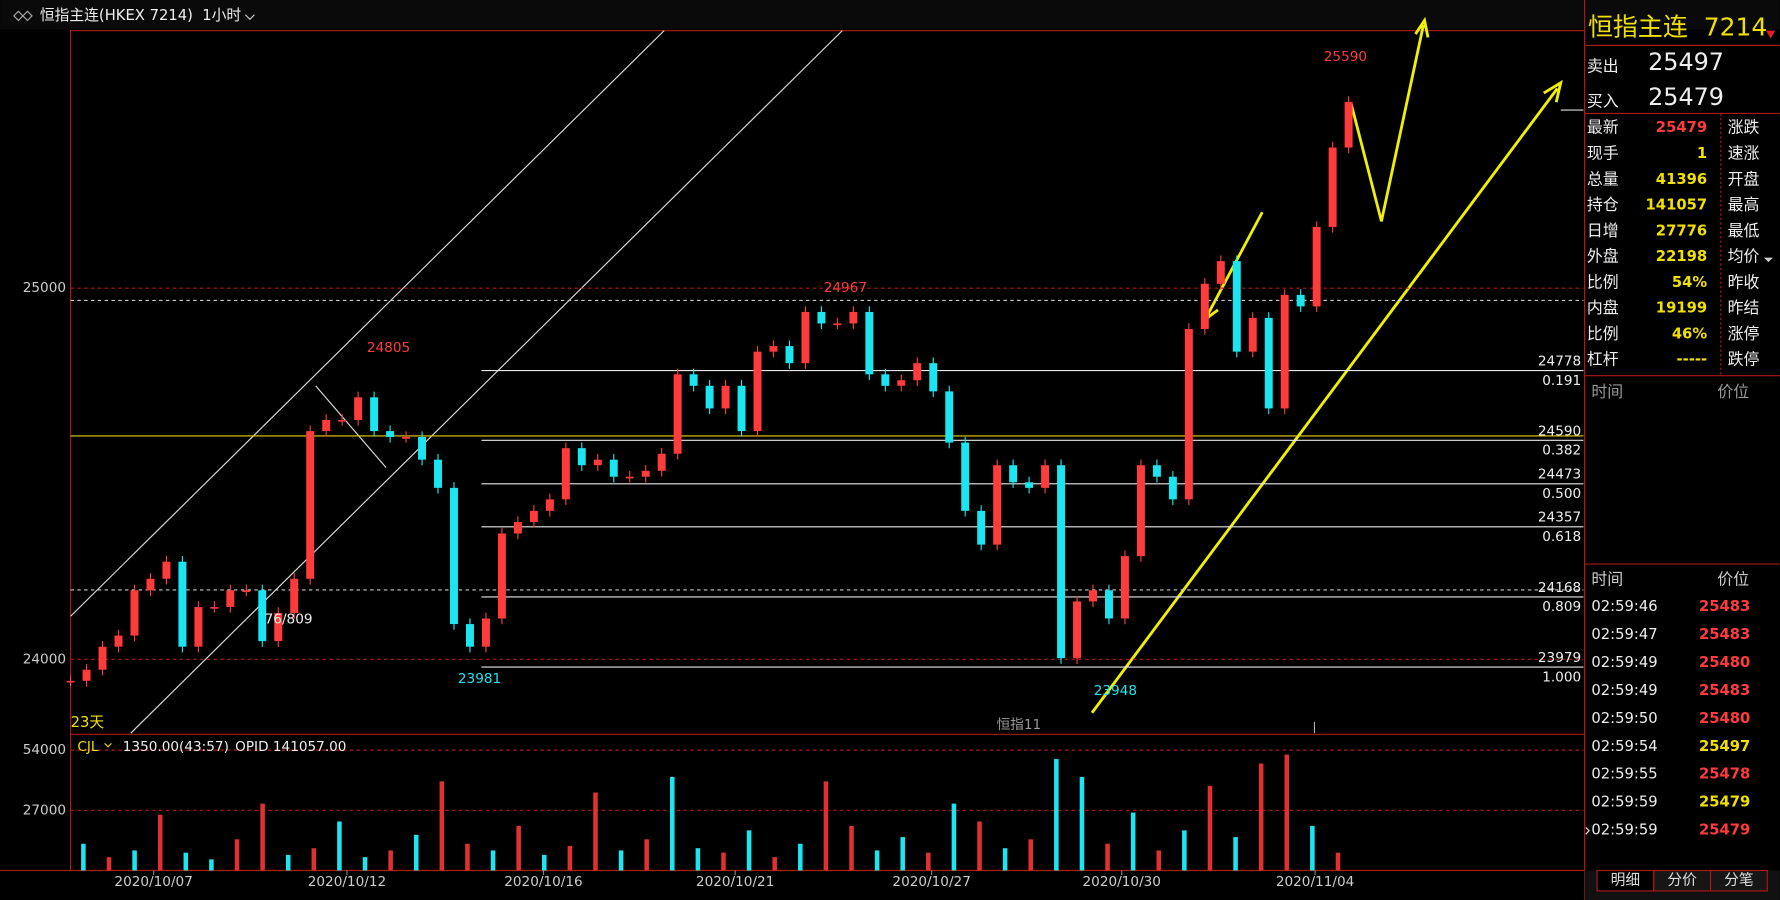  Describe the element at coordinates (1559, 431) in the screenshot. I see `fib-price: 24590` at that location.